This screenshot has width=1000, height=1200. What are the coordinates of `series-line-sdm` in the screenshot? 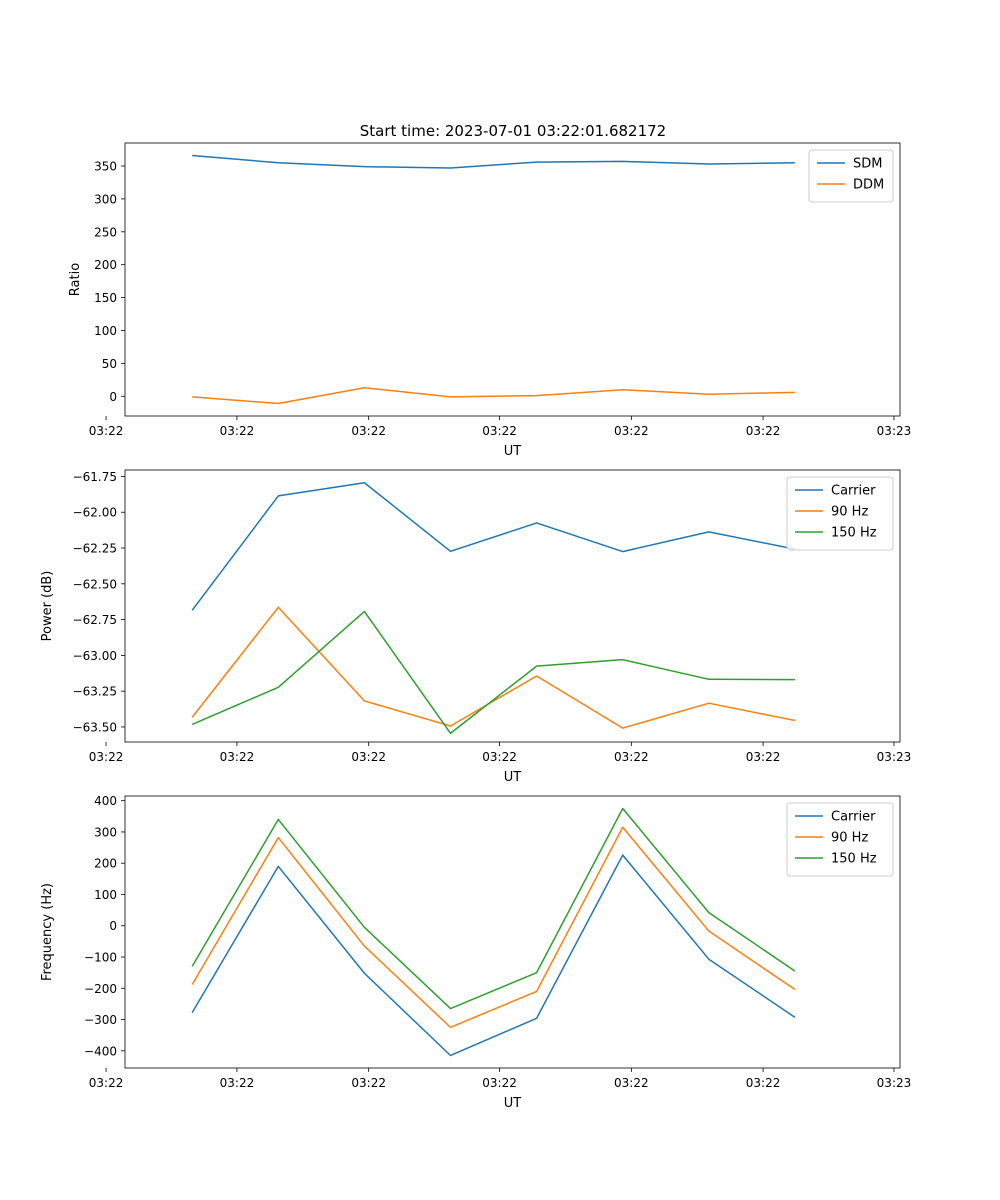 It's located at (493, 161).